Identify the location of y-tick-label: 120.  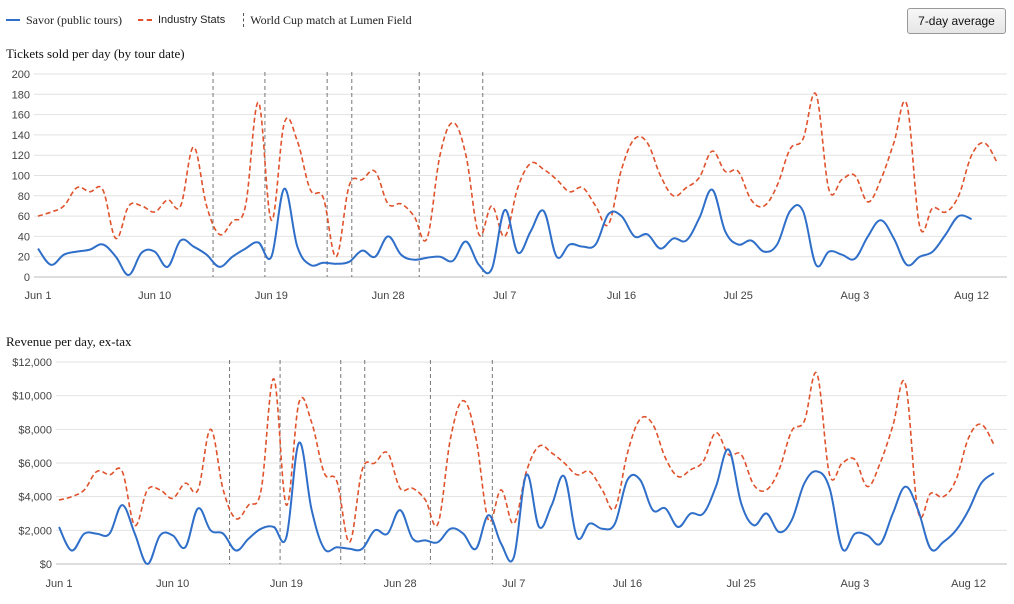
(21, 156).